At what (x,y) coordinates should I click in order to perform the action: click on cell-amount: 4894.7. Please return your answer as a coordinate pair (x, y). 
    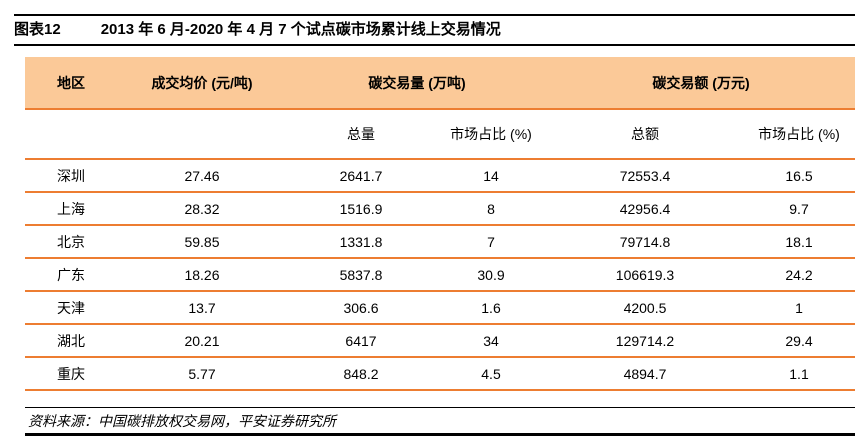
    Looking at the image, I should click on (645, 374).